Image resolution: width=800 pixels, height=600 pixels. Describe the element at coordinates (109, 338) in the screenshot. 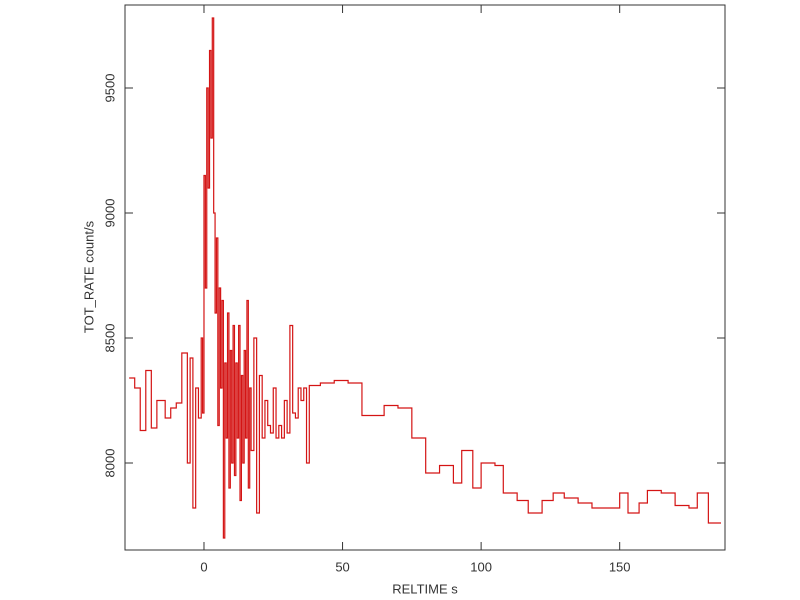

I see `y-tick-label: 8500` at that location.